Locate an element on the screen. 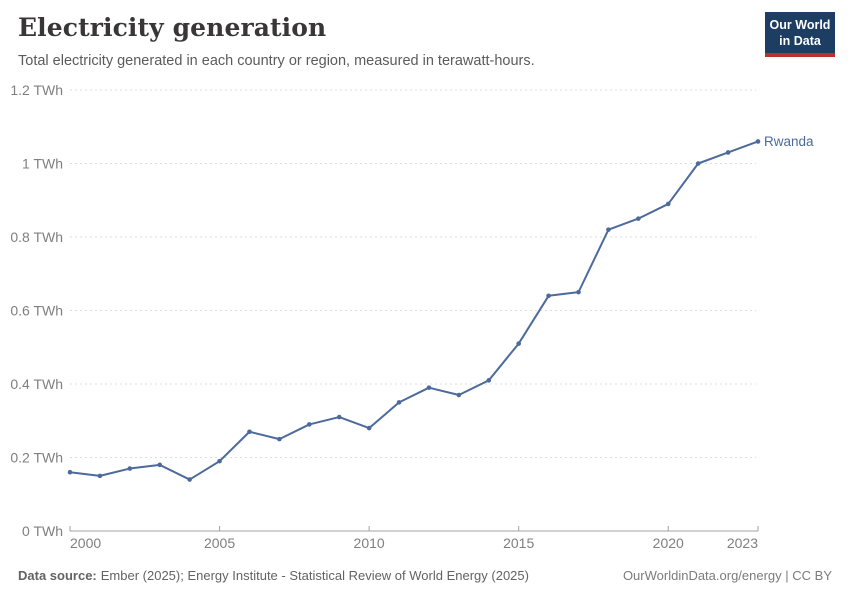 This screenshot has width=850, height=600. x-tick-label: 2010 is located at coordinates (369, 543).